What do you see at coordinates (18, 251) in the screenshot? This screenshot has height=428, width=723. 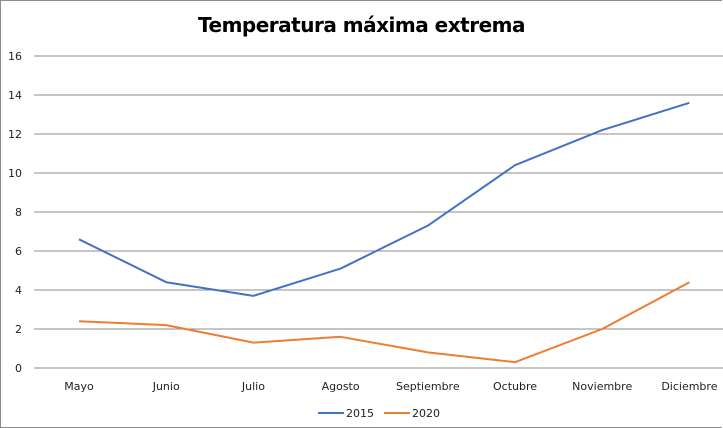 I see `y-tick-label: 6` at bounding box center [18, 251].